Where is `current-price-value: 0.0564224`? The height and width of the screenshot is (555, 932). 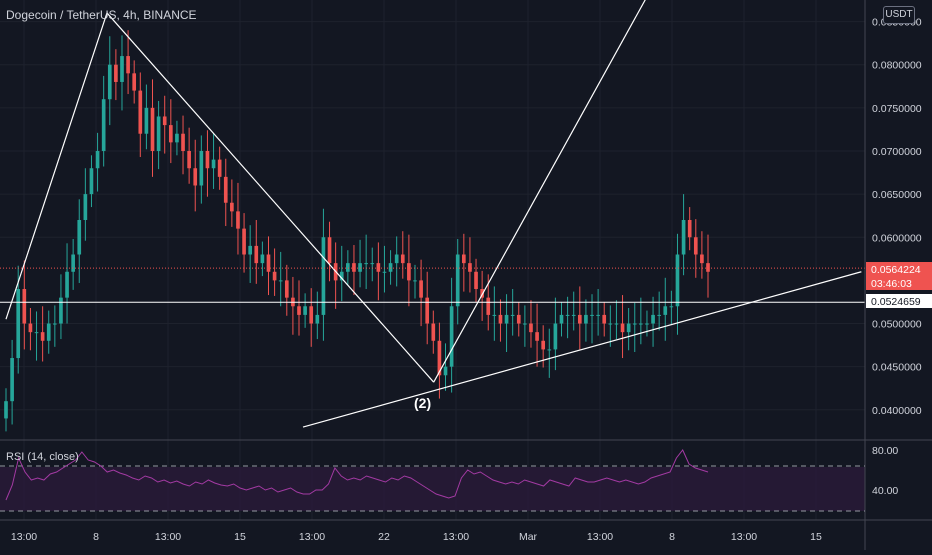
current-price-value: 0.0564224 is located at coordinates (896, 270).